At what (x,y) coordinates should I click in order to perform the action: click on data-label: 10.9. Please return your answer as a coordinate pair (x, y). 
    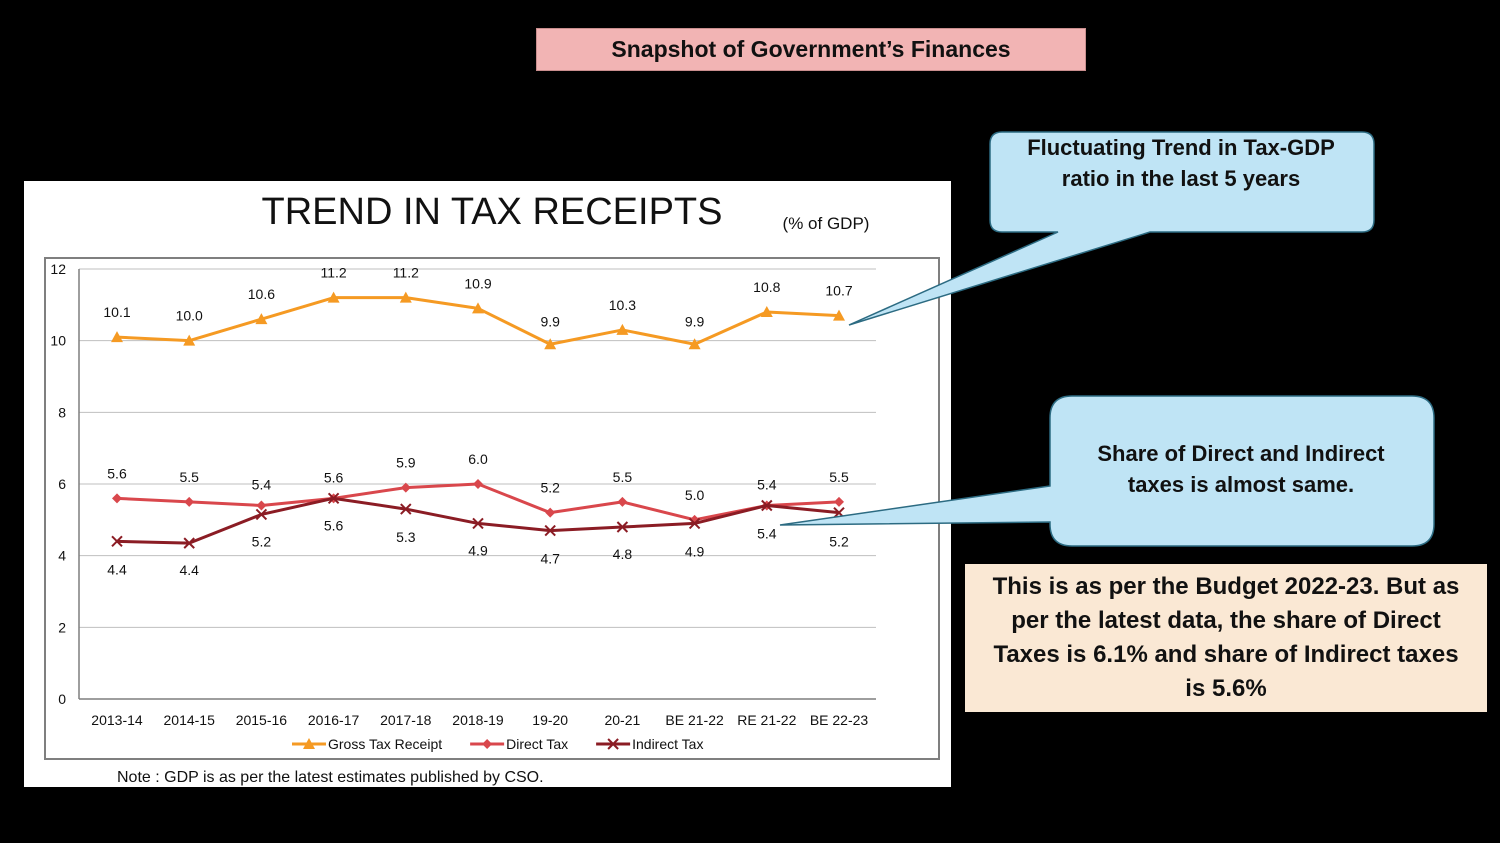
    Looking at the image, I should click on (477, 283).